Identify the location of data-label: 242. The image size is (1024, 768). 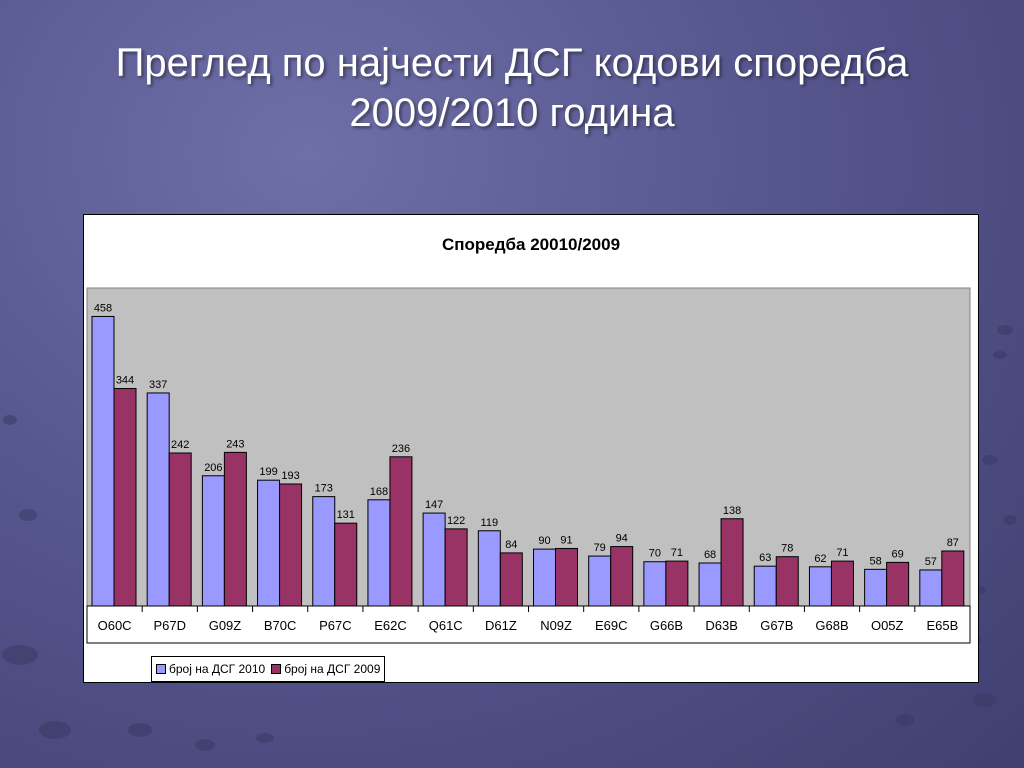
(180, 445).